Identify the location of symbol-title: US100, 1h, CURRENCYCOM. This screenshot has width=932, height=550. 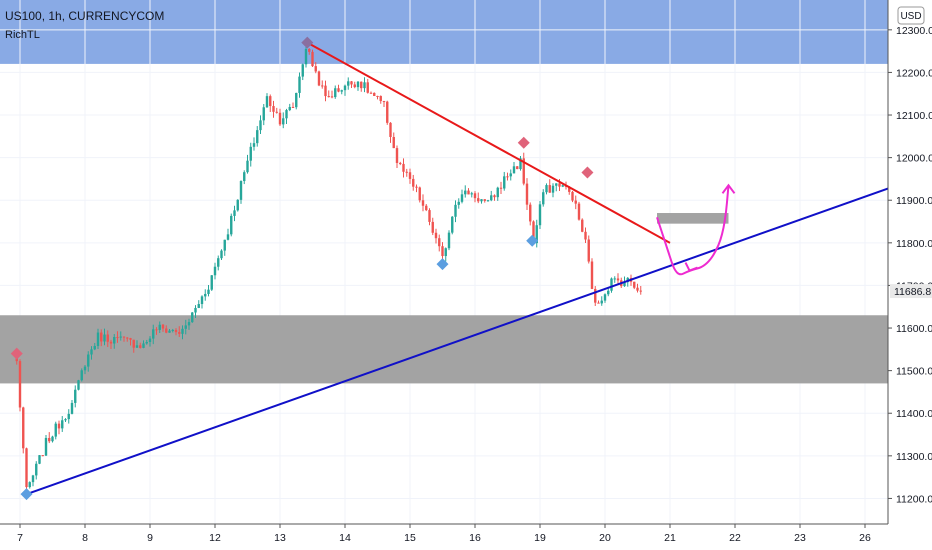
(84, 16).